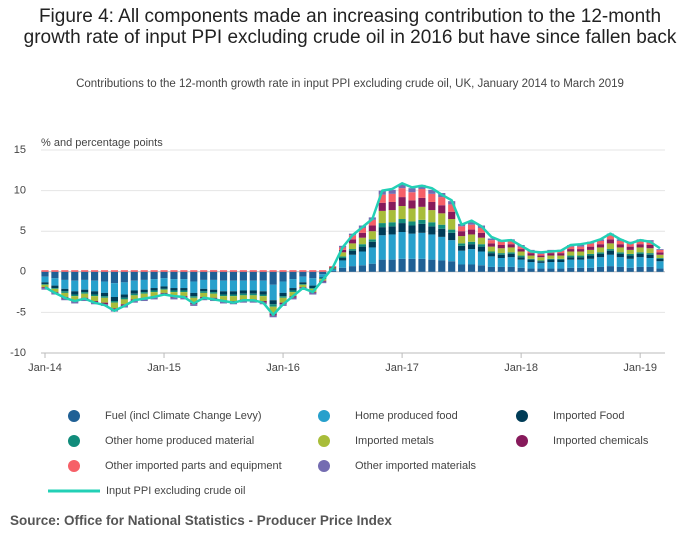 The width and height of the screenshot is (700, 549). Describe the element at coordinates (183, 416) in the screenshot. I see `legend-label: Fuel (incl Climate Change Levy)` at that location.